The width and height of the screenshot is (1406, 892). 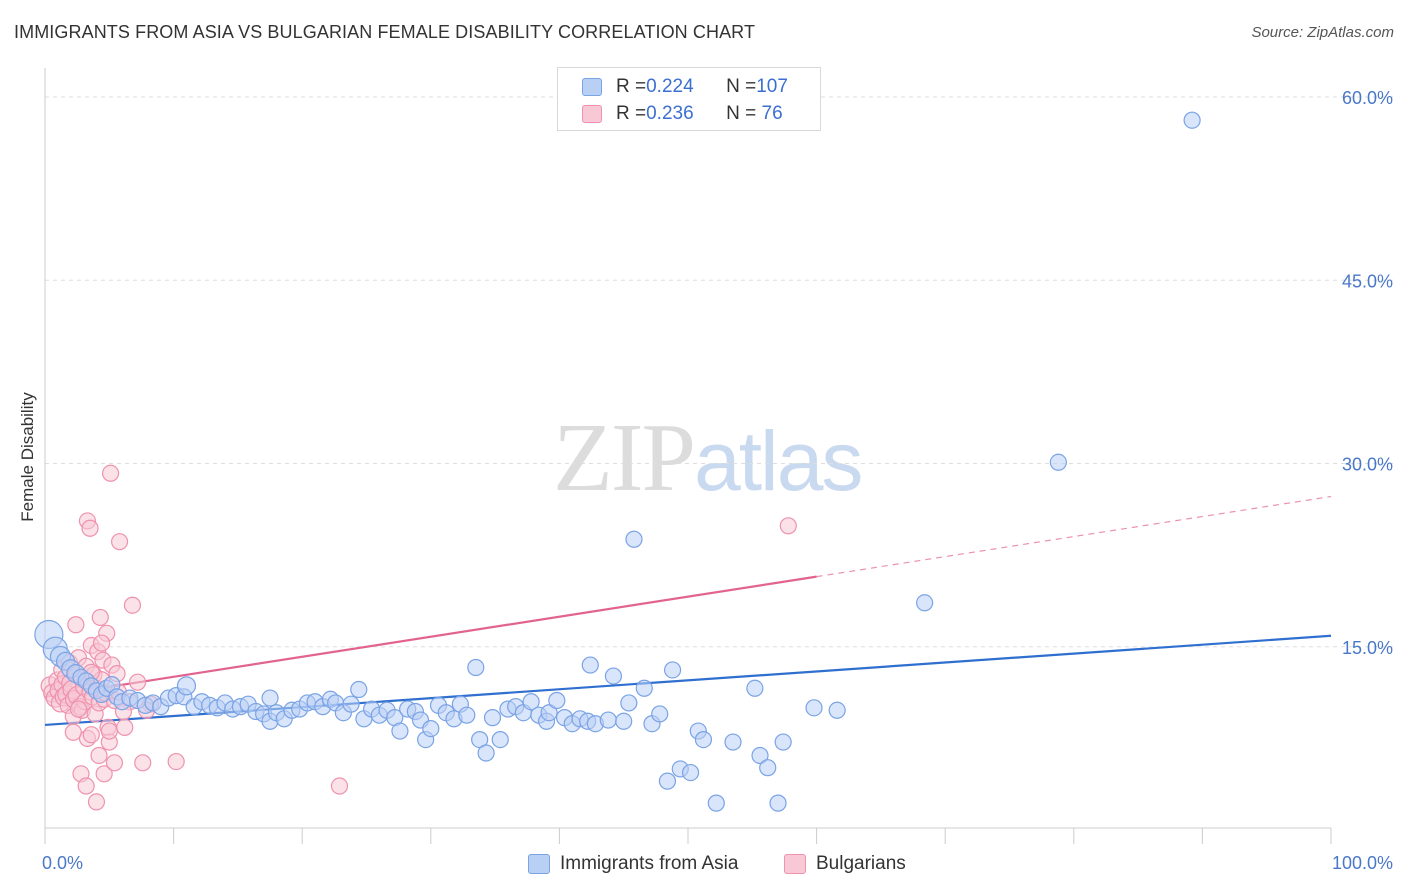 I want to click on legend-label-bulgarians: Bulgarians, so click(x=861, y=863).